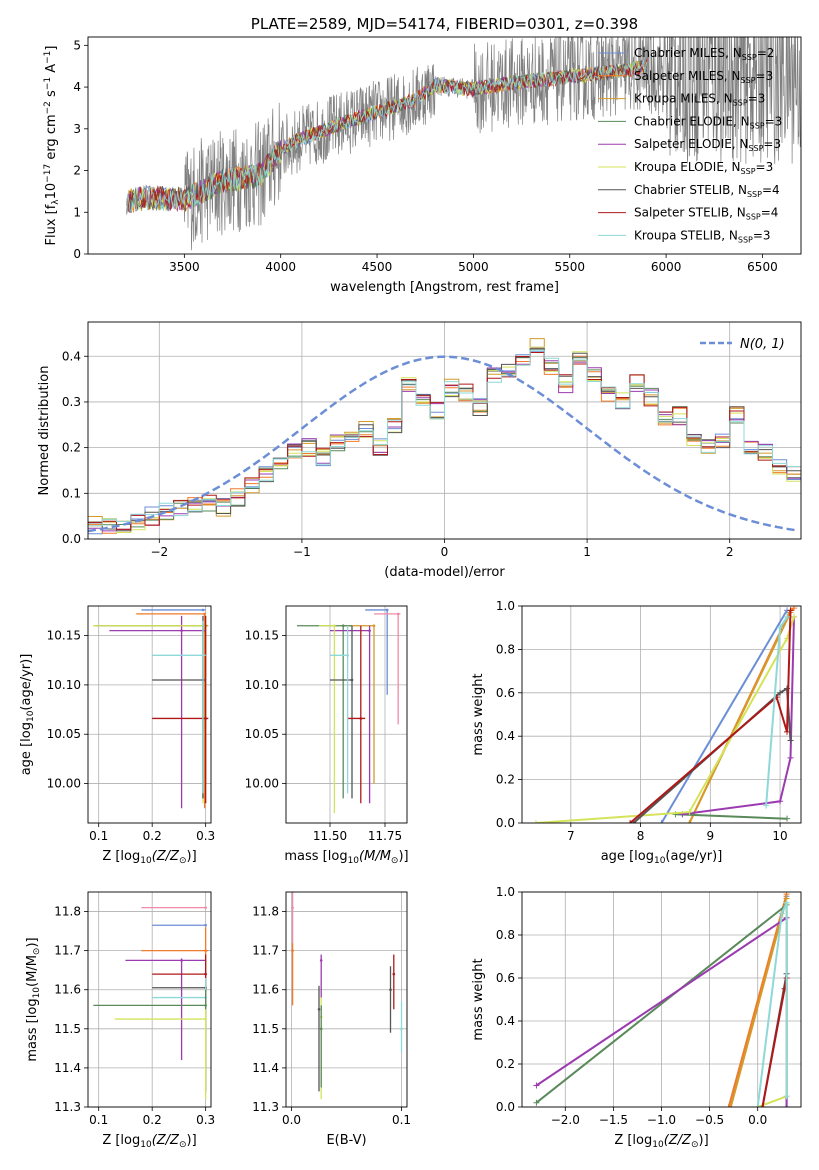 This screenshot has width=819, height=1170. I want to click on x-axis-label: (data-model)/error, so click(444, 572).